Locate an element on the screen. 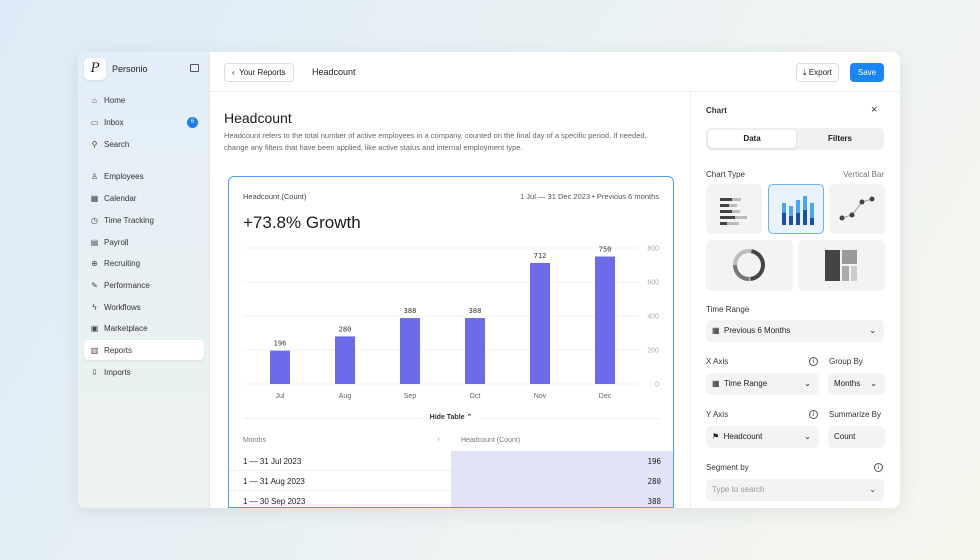  donut-chart-option is located at coordinates (749, 265).